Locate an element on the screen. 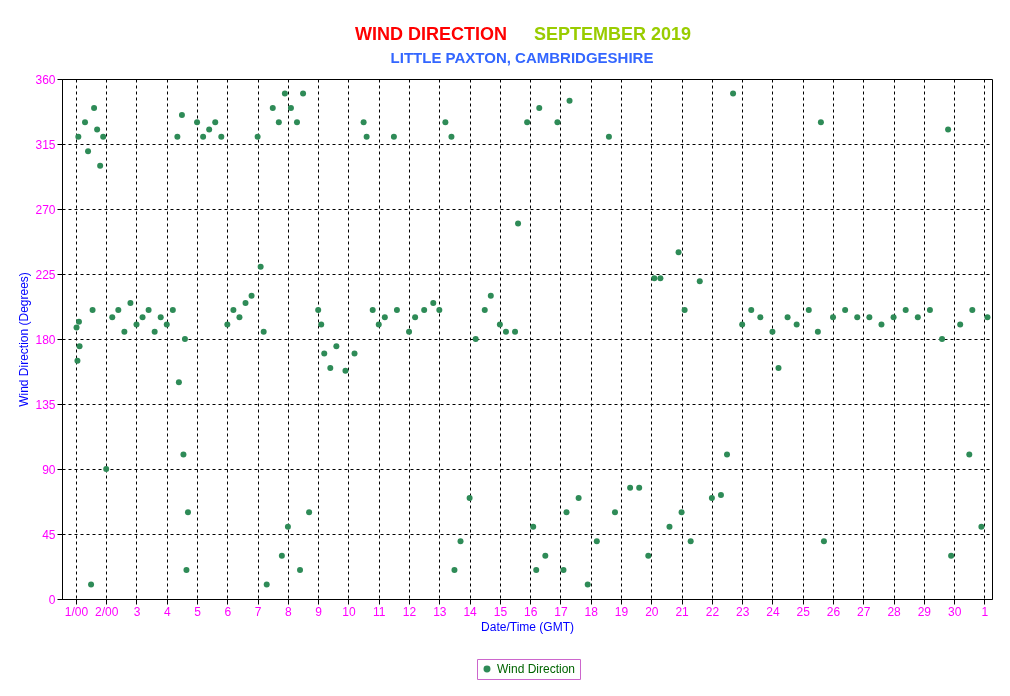  x-tick-label: 14 is located at coordinates (470, 611).